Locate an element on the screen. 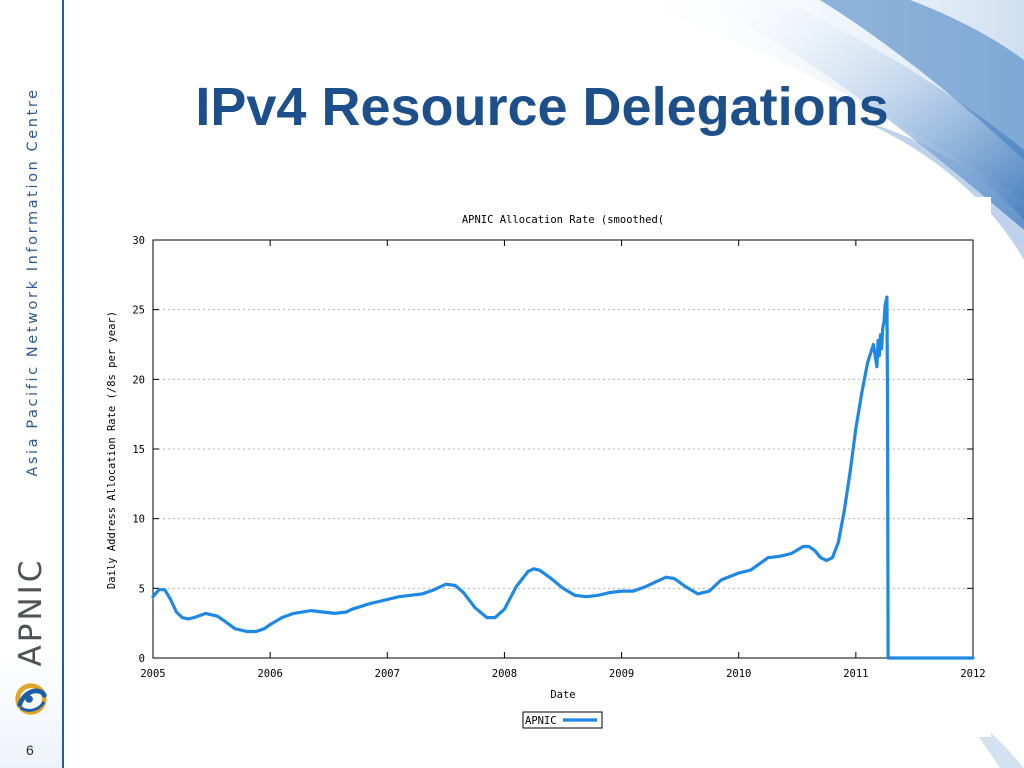 The width and height of the screenshot is (1024, 768). y-tick-label: 25 is located at coordinates (138, 311).